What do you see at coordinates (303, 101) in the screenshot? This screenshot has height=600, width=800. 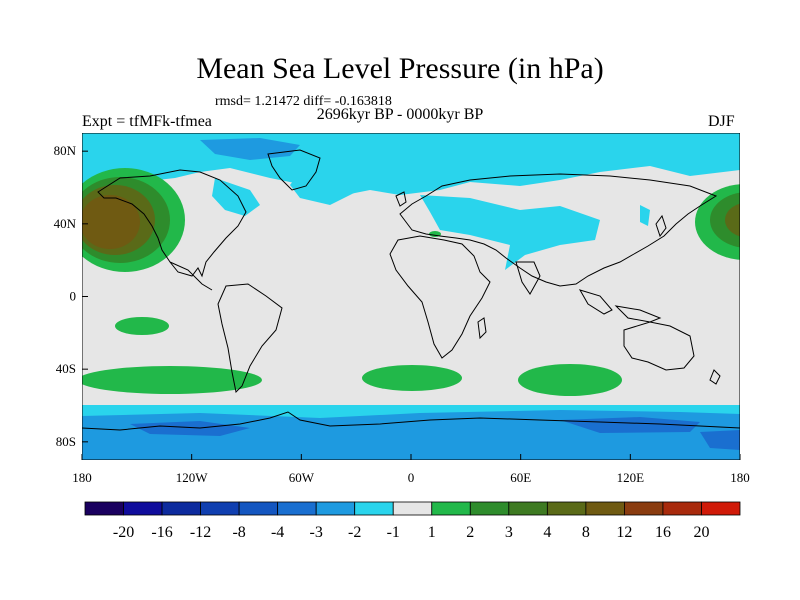 I see `stats-text: rmsd= 1.21472 diff= -0.163818` at bounding box center [303, 101].